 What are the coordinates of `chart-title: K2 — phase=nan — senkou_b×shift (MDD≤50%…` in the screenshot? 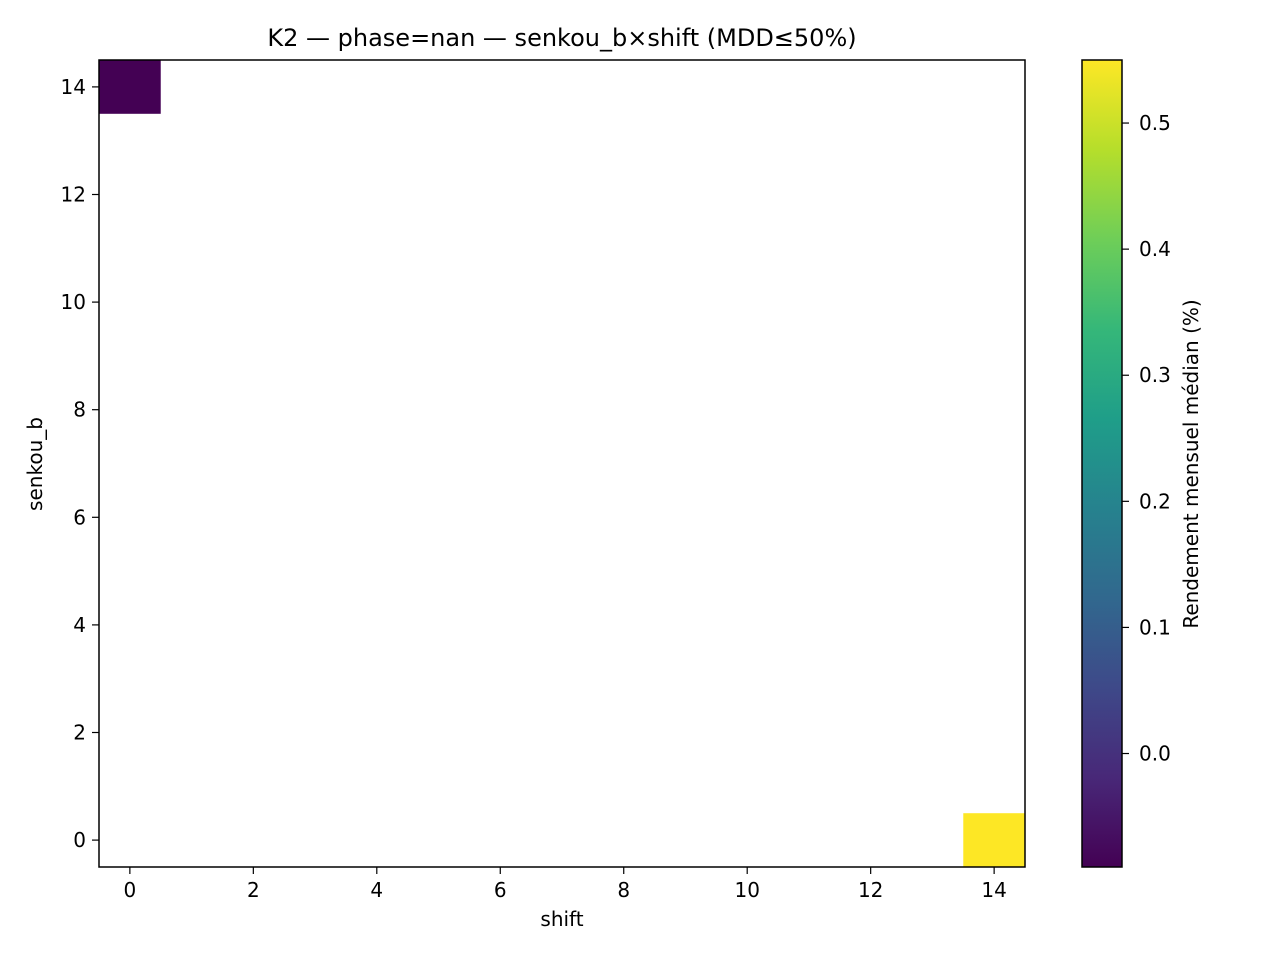 It's located at (561, 38).